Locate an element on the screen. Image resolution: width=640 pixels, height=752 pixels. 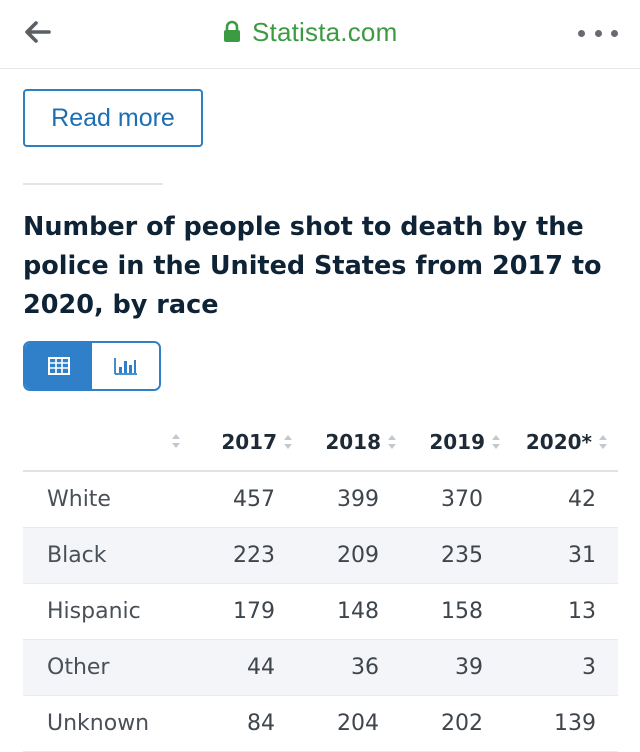
column-header-2018: 2018 is located at coordinates (349, 443).